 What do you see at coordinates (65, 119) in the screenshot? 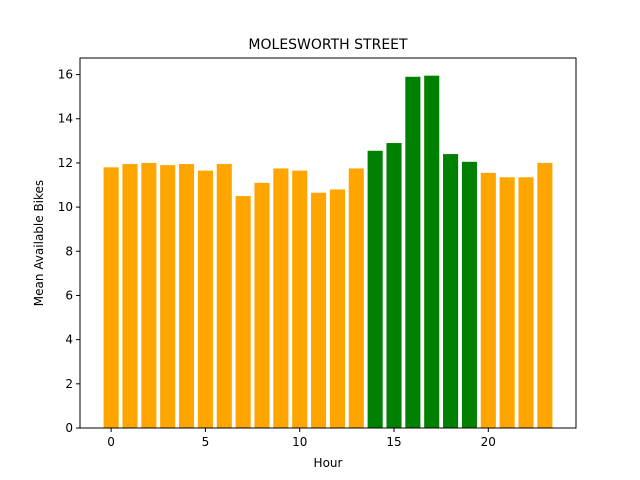
I see `y-tick-label: 14` at bounding box center [65, 119].